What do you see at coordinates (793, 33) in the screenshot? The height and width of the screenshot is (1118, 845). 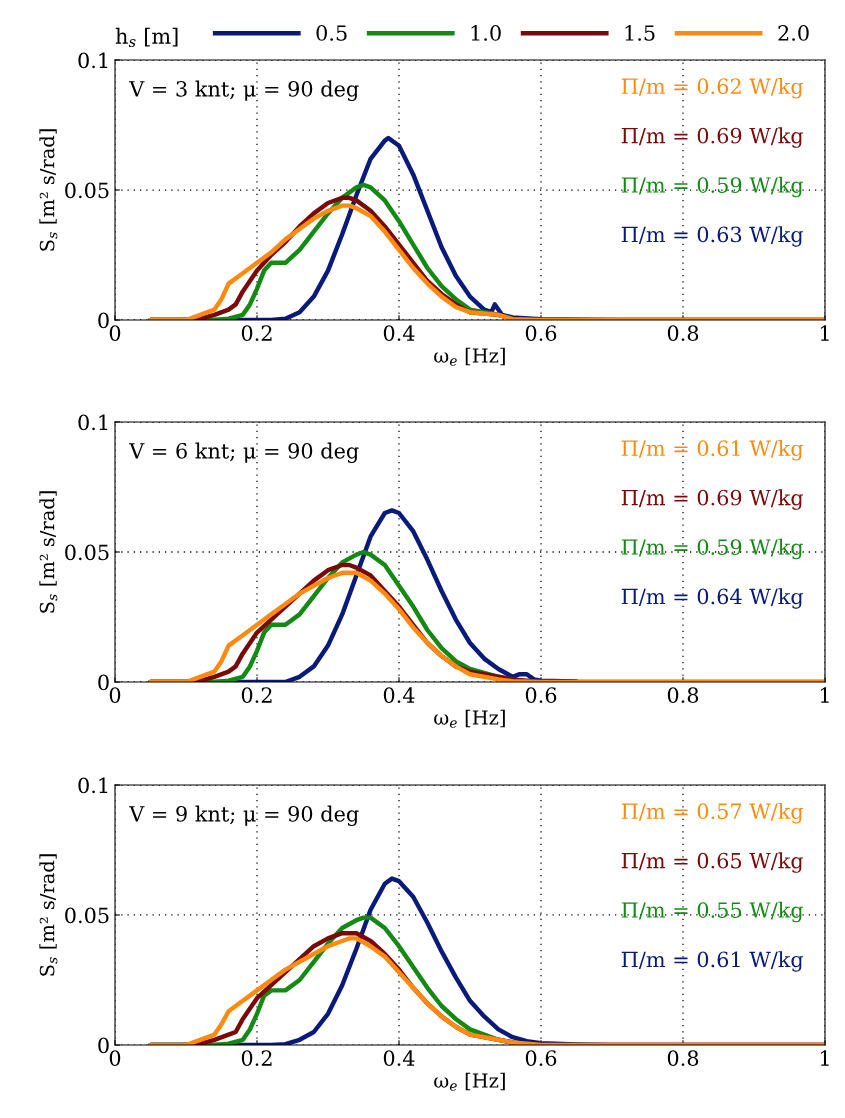 I see `legend-label: 2.0` at bounding box center [793, 33].